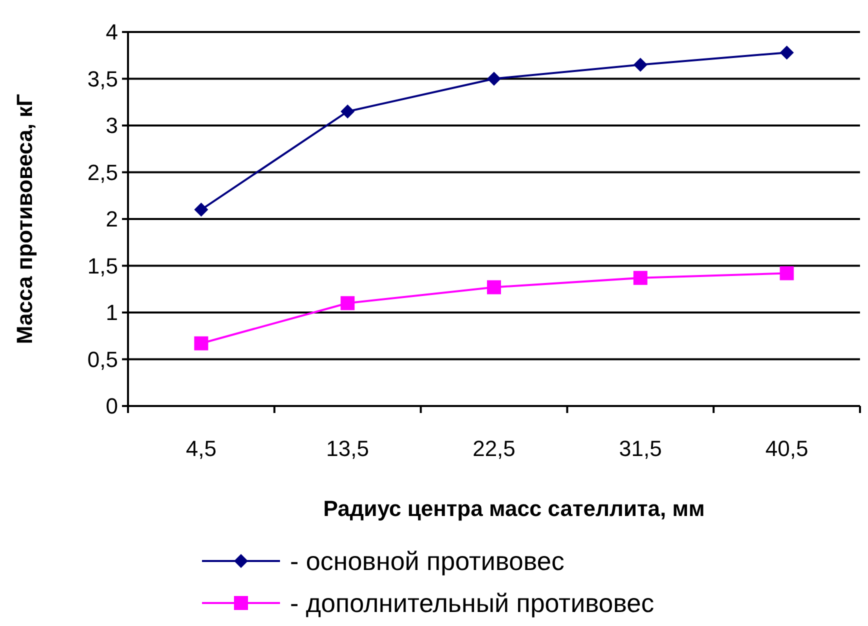  Describe the element at coordinates (102, 265) in the screenshot. I see `y-tick-label: 1,5` at that location.